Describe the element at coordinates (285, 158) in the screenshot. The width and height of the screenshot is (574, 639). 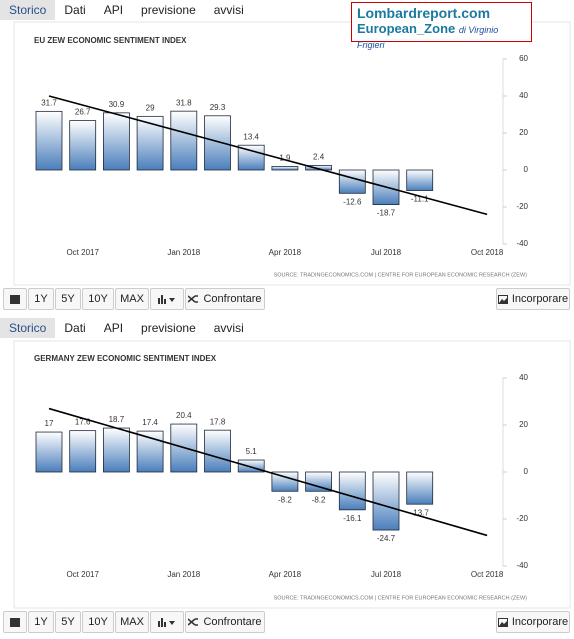
I see `value-label: 1.9` at that location.